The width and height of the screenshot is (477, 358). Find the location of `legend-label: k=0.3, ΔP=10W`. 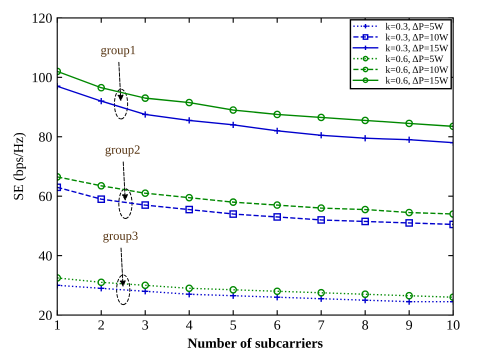

legend-label: k=0.3, ΔP=10W is located at coordinates (417, 38).